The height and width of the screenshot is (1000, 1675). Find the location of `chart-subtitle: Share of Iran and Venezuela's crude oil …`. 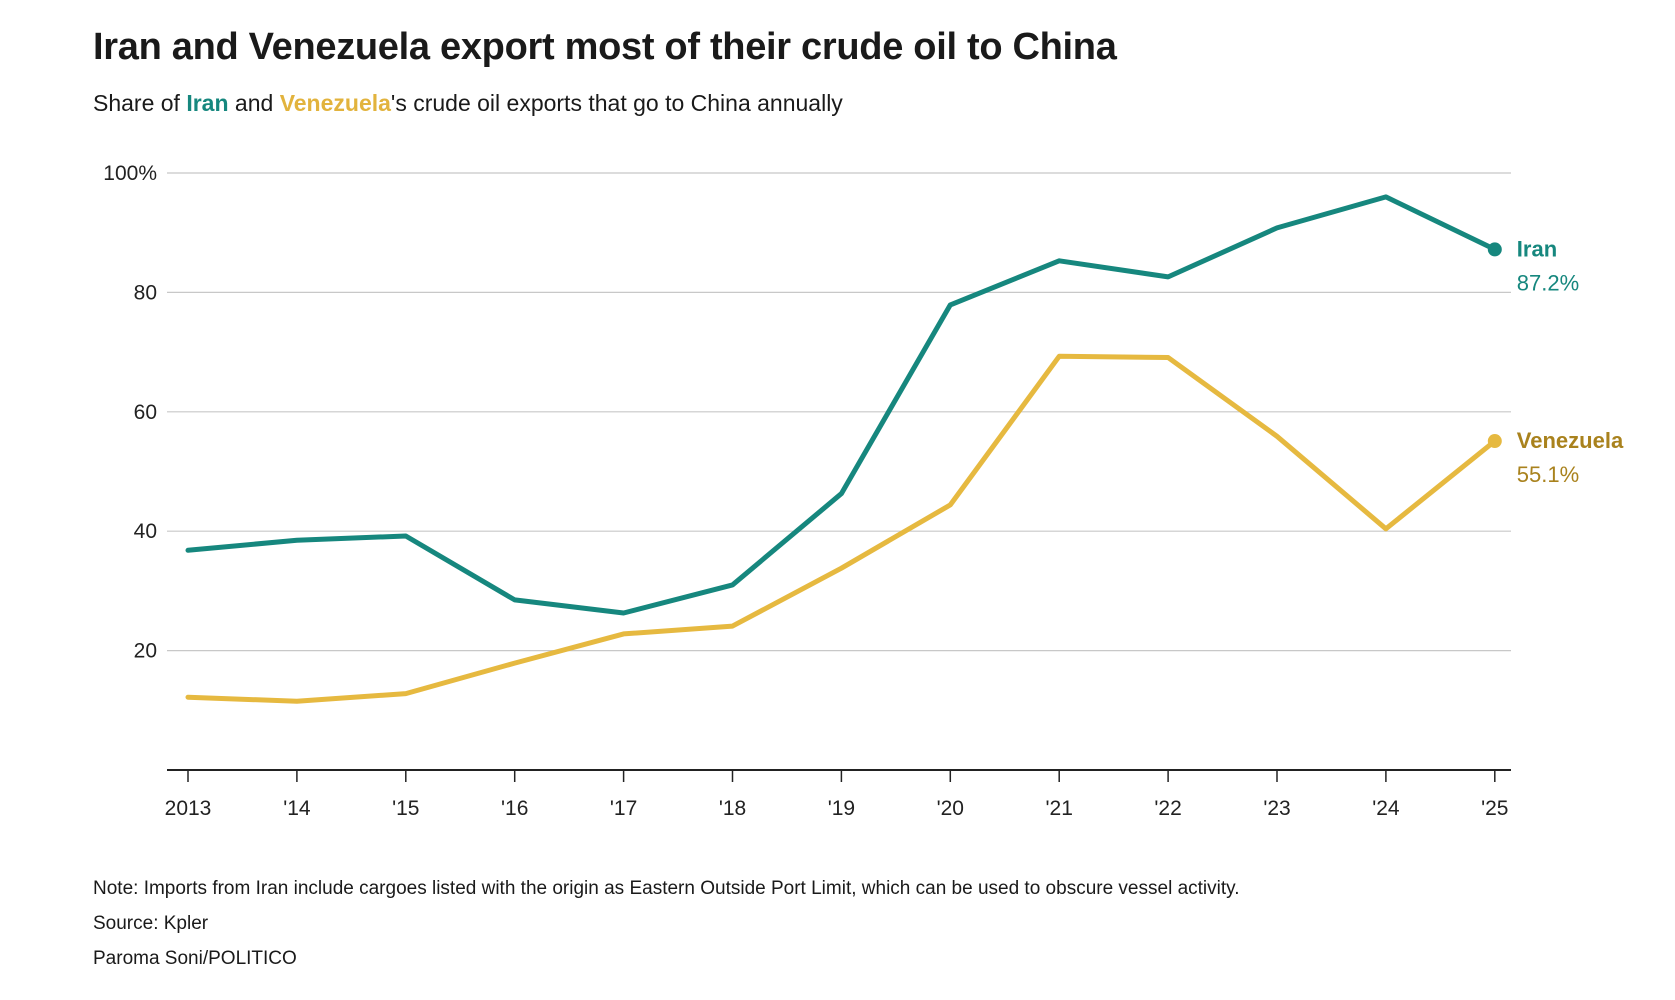

chart-subtitle: Share of Iran and Venezuela's crude oil … is located at coordinates (468, 103).